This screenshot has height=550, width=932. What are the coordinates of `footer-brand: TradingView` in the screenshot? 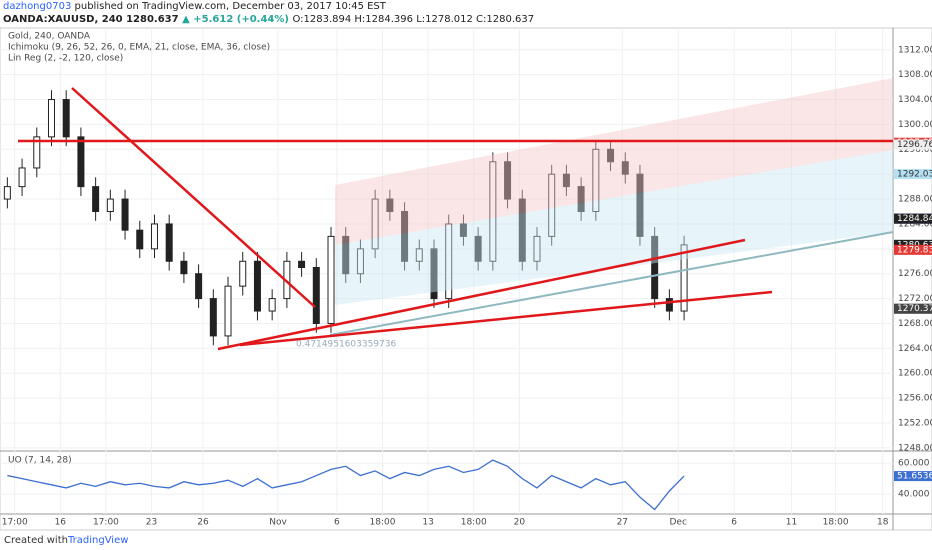 It's located at (97, 540).